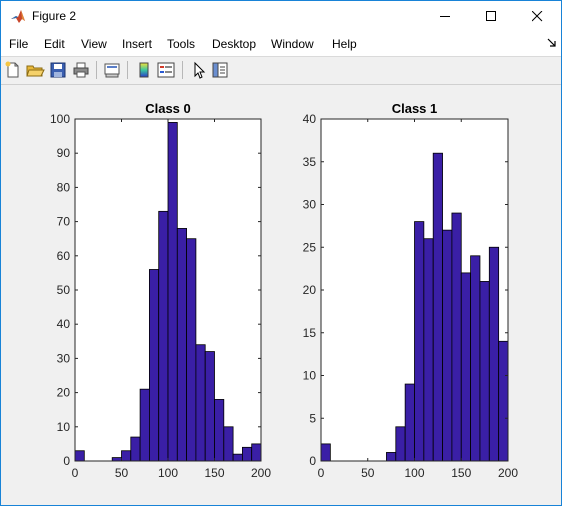 The image size is (562, 510). I want to click on y-tick-label: 100, so click(60, 119).